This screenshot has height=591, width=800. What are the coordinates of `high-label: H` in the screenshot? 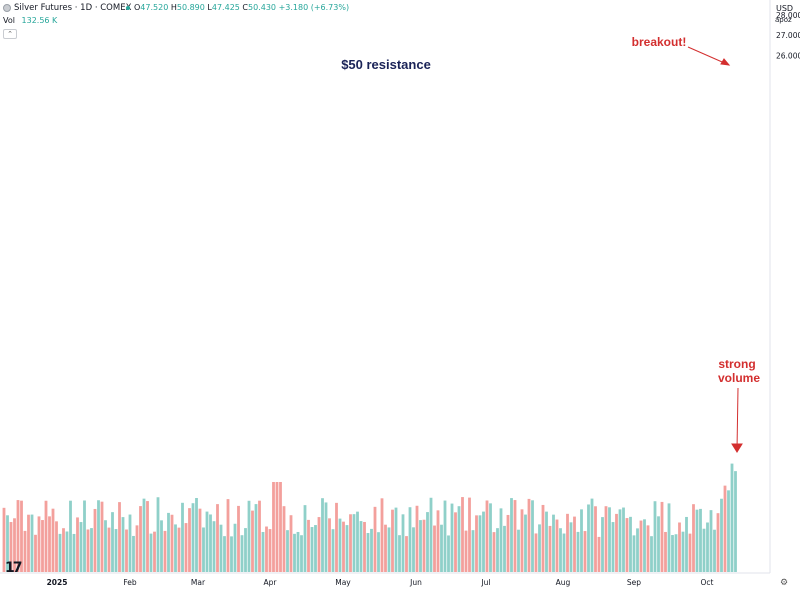 It's located at (173, 7).